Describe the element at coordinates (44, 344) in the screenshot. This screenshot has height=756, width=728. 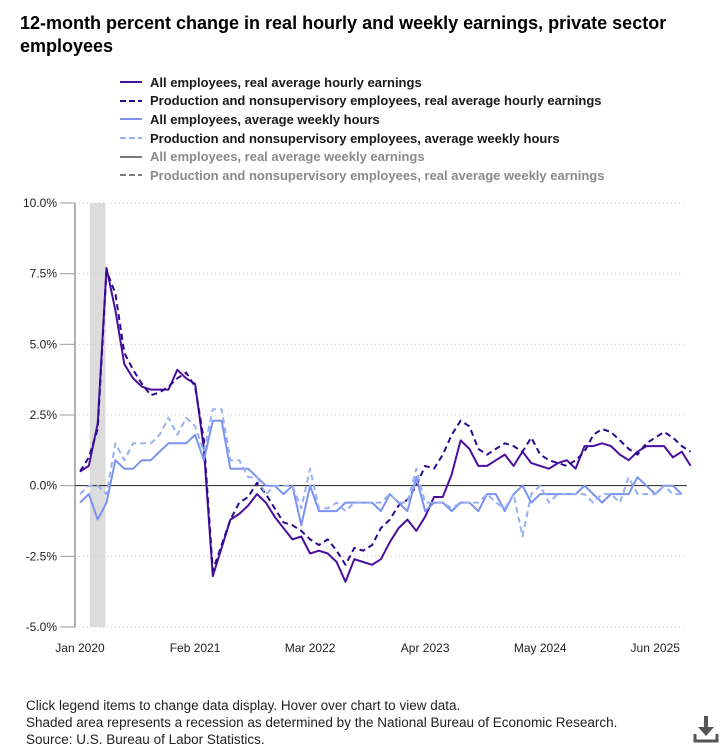
I see `y-tick-label: 5.0%` at that location.